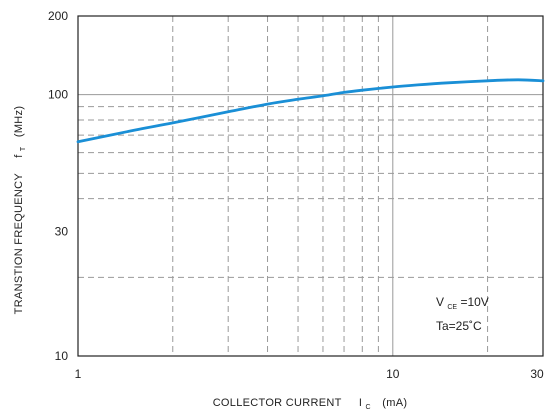 This screenshot has height=414, width=549. I want to click on y-axis-label: TRANSTION FREQUENCY f T (MHz), so click(20, 210).